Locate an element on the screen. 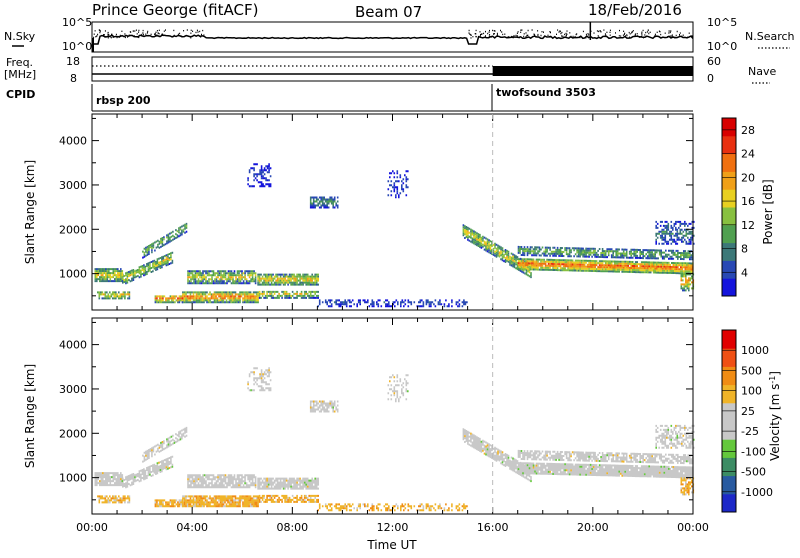 This screenshot has height=558, width=800. power-ytick-label: 4000 is located at coordinates (73, 141).